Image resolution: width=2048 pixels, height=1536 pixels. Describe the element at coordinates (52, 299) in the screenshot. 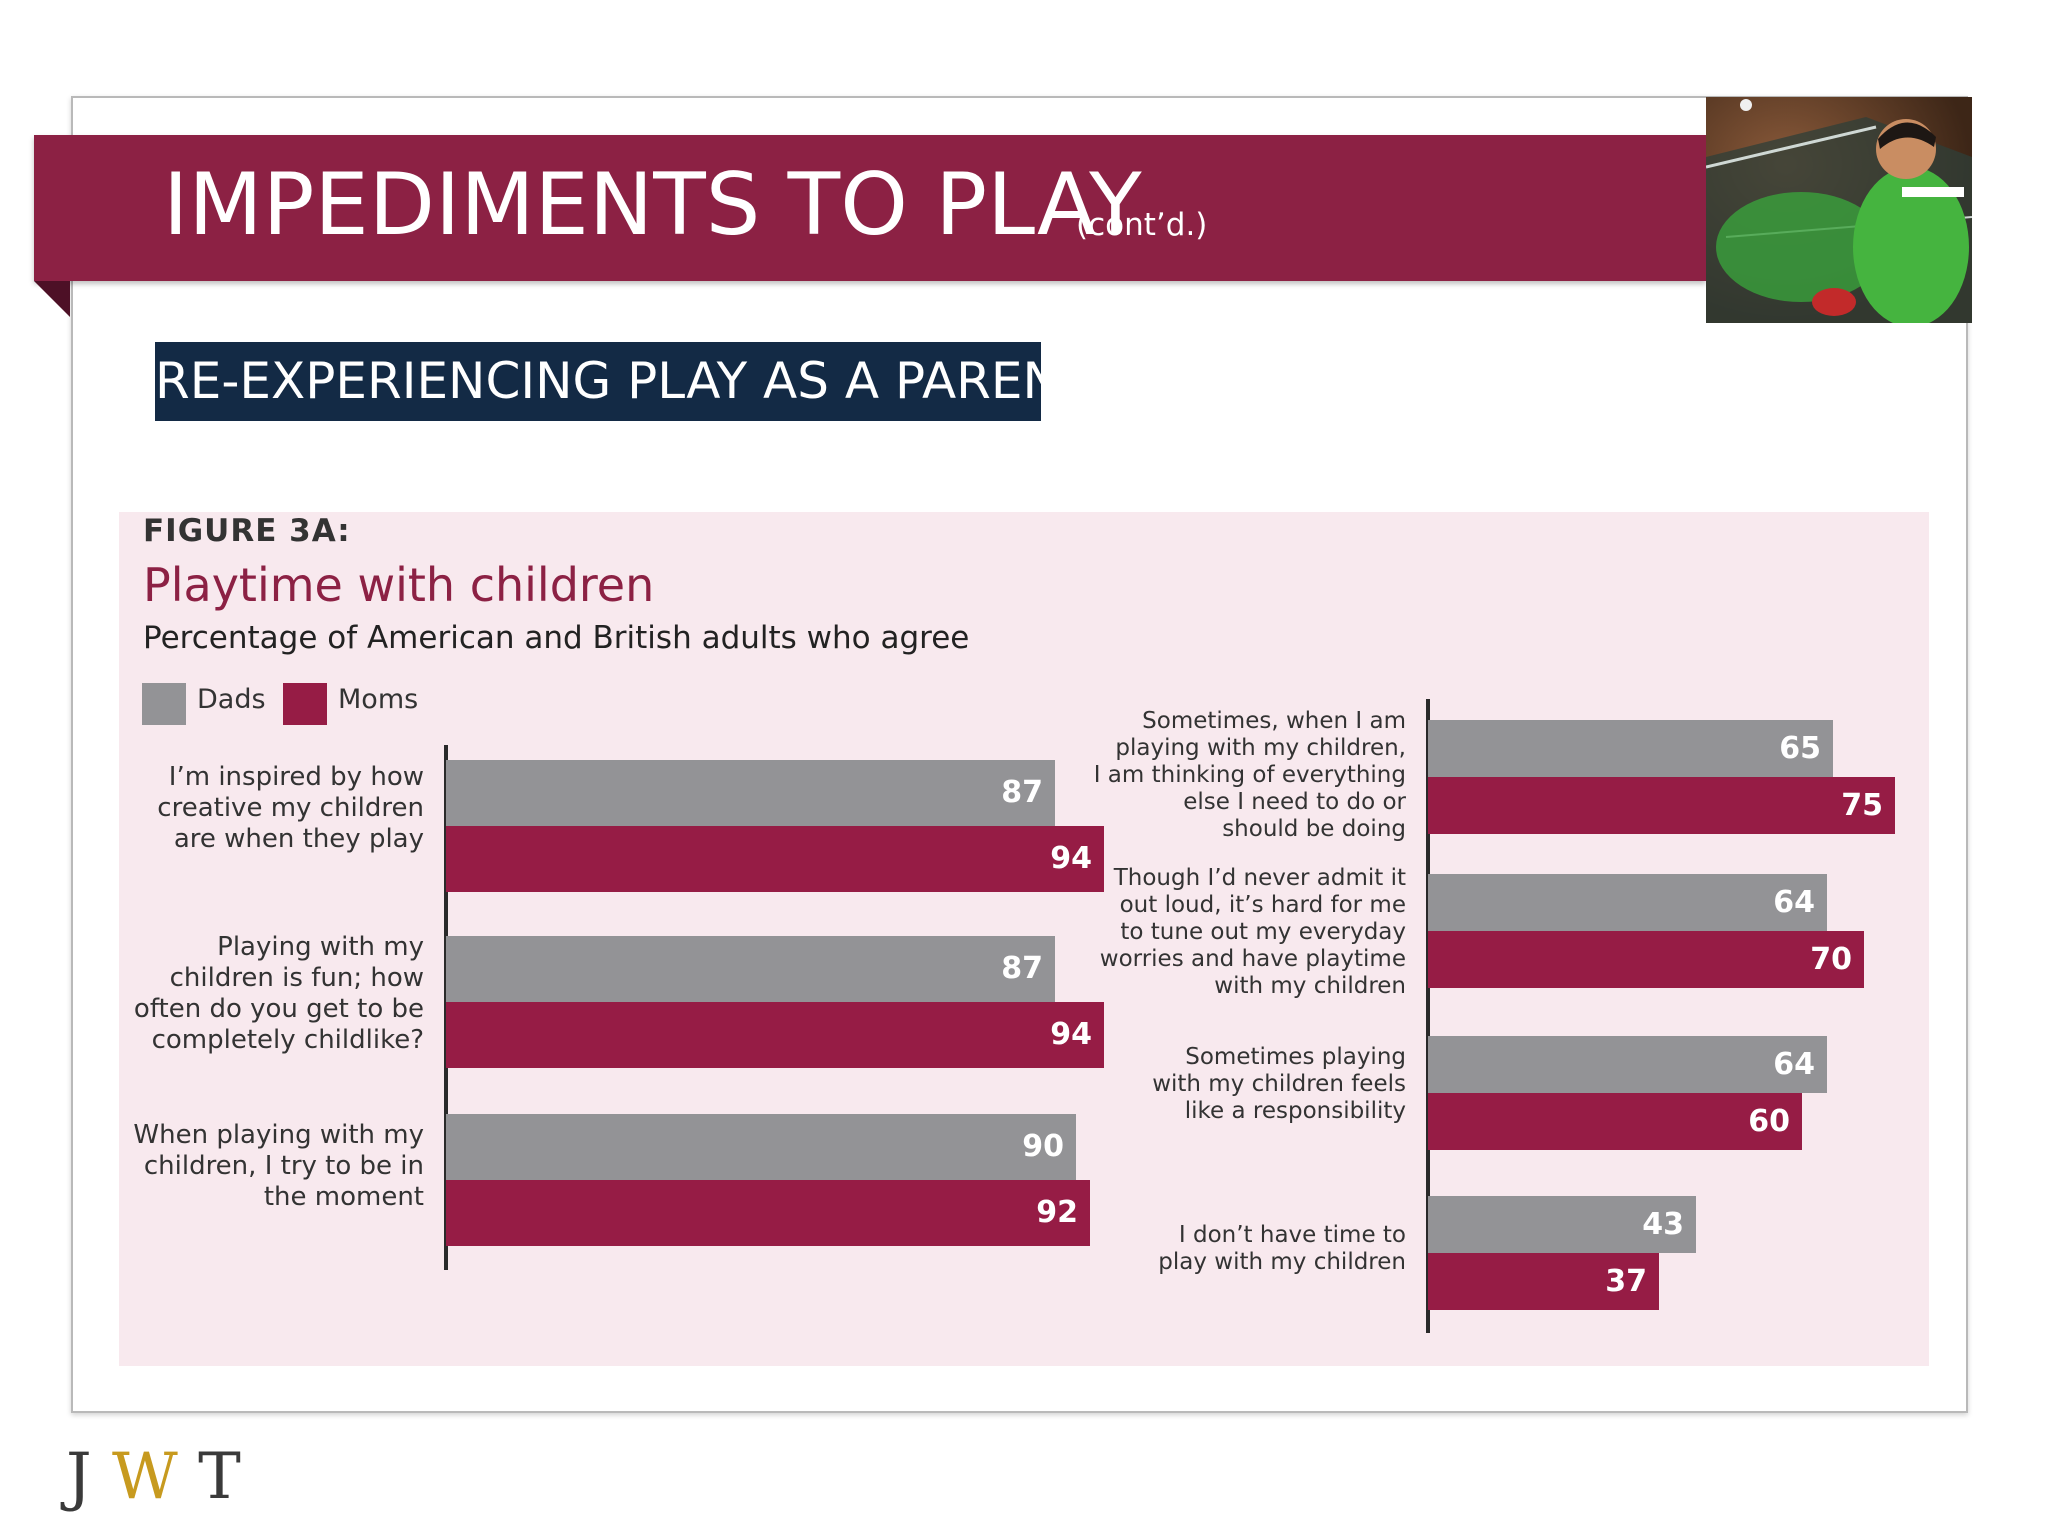

I see `banner-fold` at that location.